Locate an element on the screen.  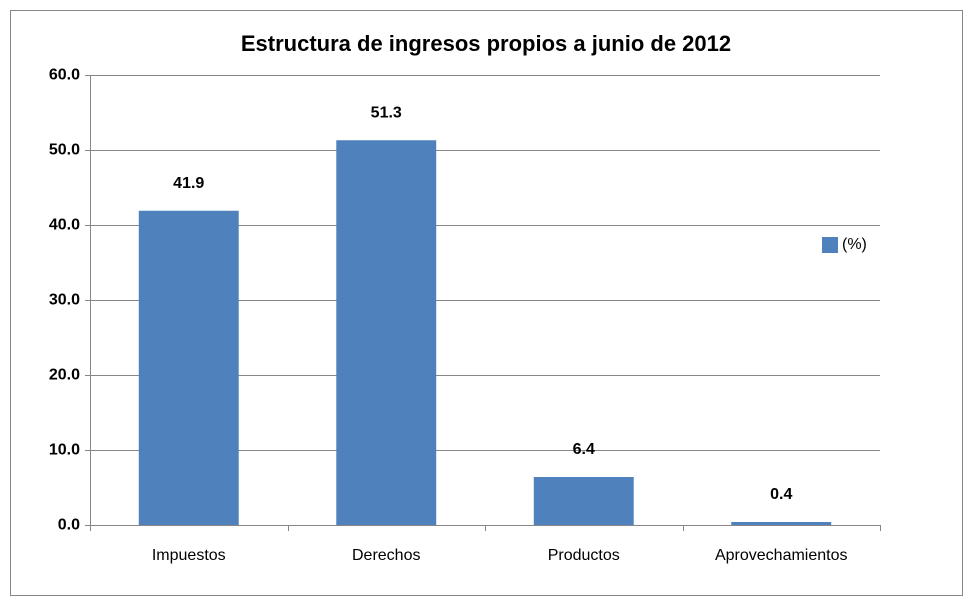
data-label: 41.9 is located at coordinates (188, 183).